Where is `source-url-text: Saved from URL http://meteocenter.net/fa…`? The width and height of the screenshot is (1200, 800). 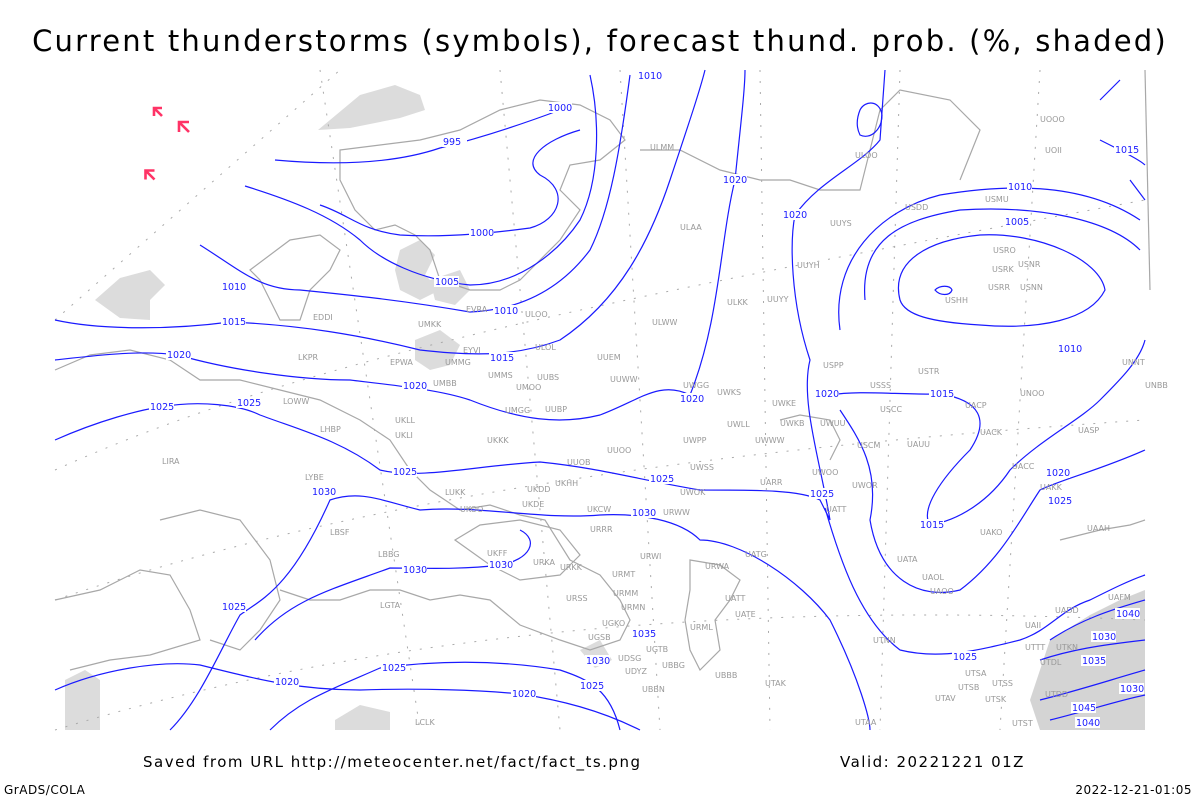 source-url-text: Saved from URL http://meteocenter.net/fa… is located at coordinates (392, 762).